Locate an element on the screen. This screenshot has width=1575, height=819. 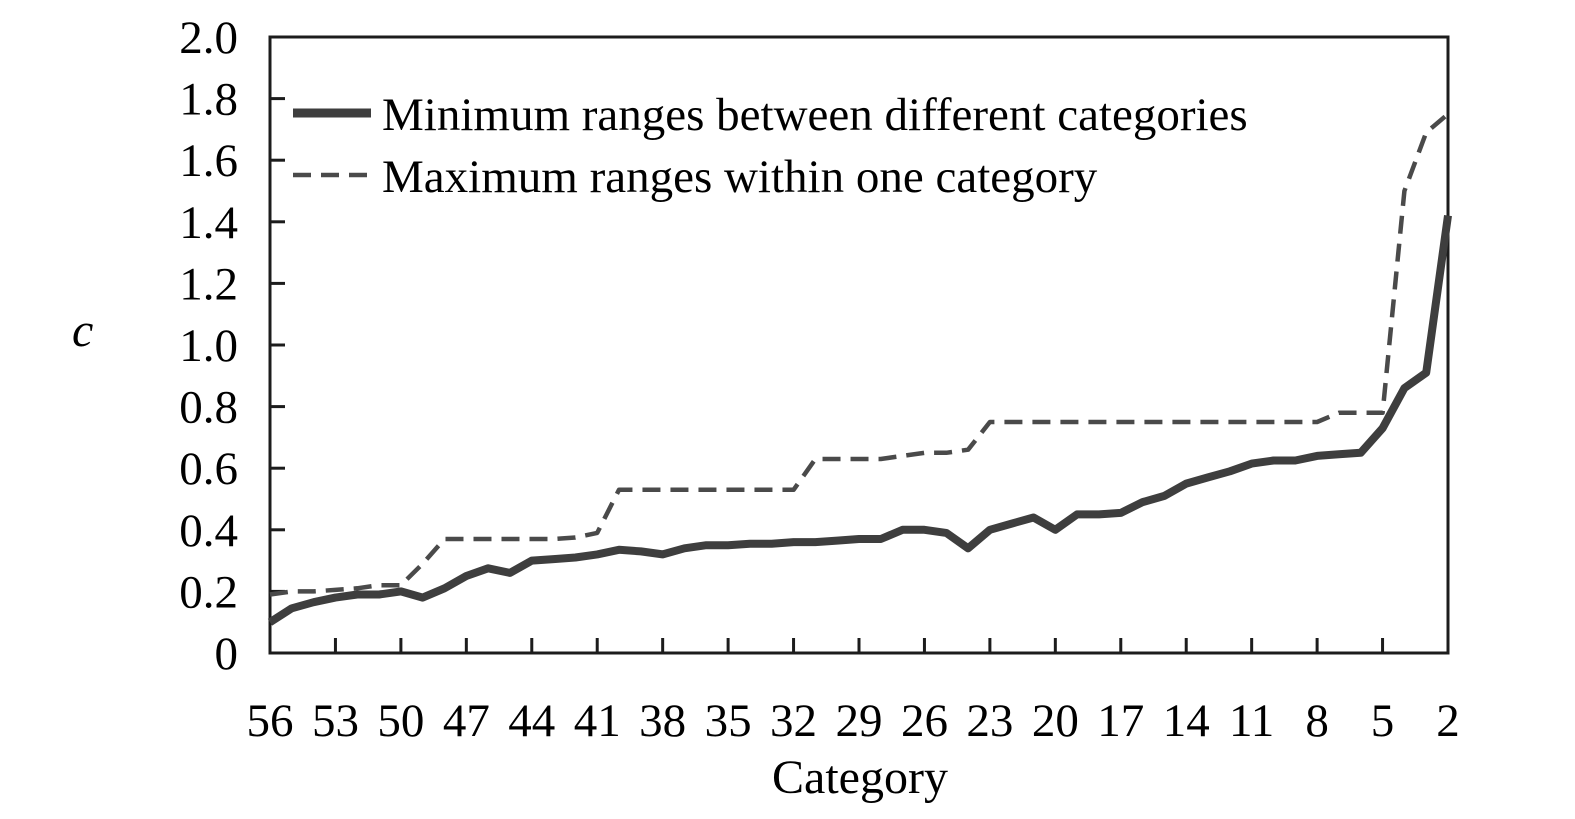
y-tick-label: 1.4 is located at coordinates (208, 223).